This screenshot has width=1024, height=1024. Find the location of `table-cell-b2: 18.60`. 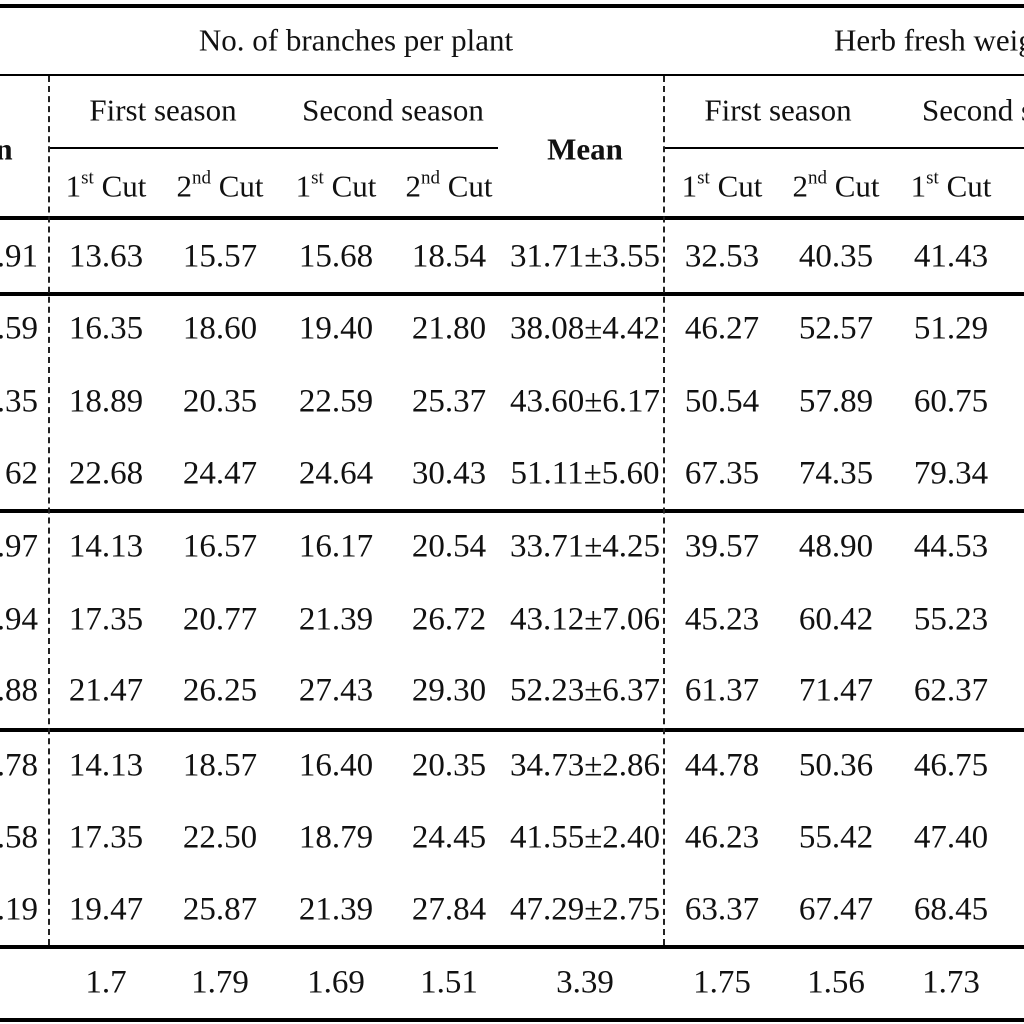

table-cell-b2: 18.60 is located at coordinates (220, 328).